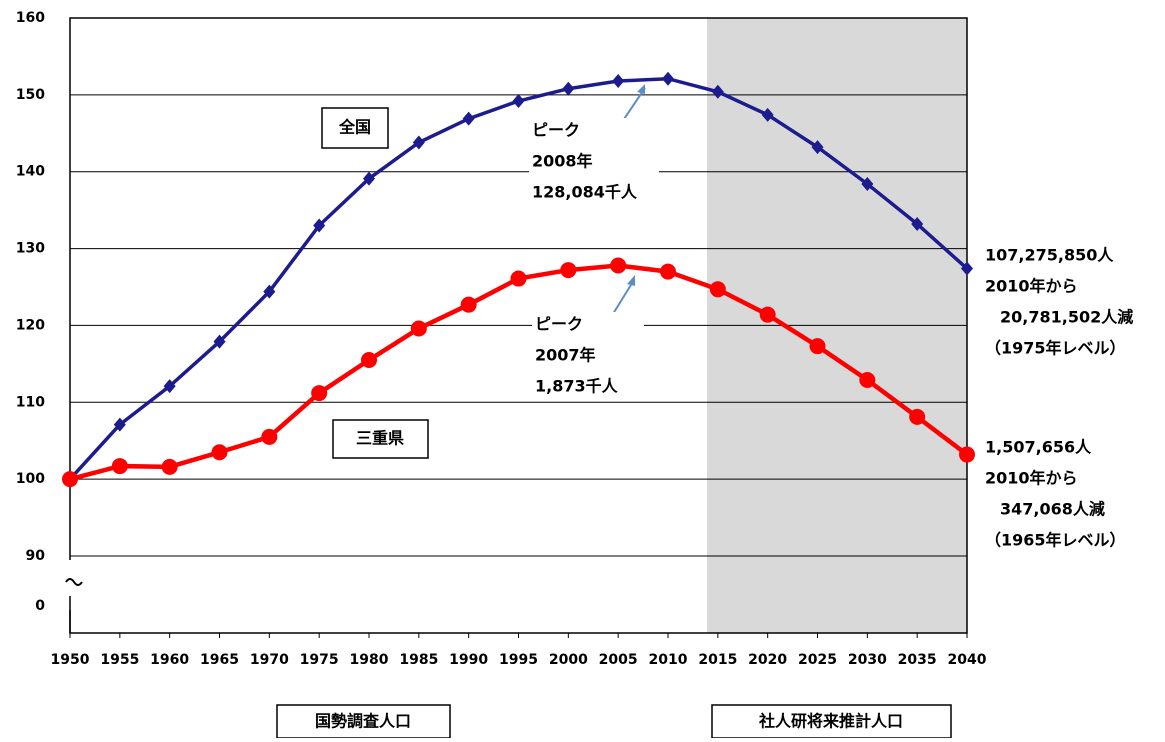 The width and height of the screenshot is (1165, 742). I want to click on annotation: 2008年, so click(562, 161).